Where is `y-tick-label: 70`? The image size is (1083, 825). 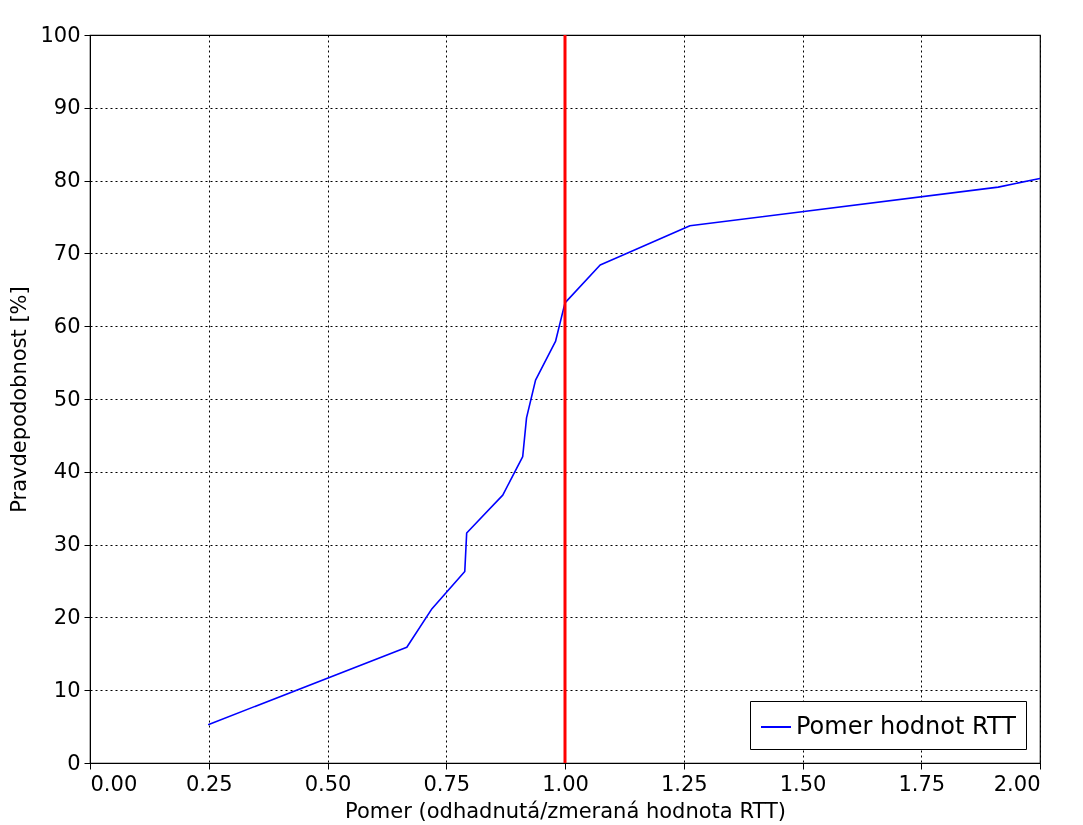
y-tick-label: 70 is located at coordinates (67, 252).